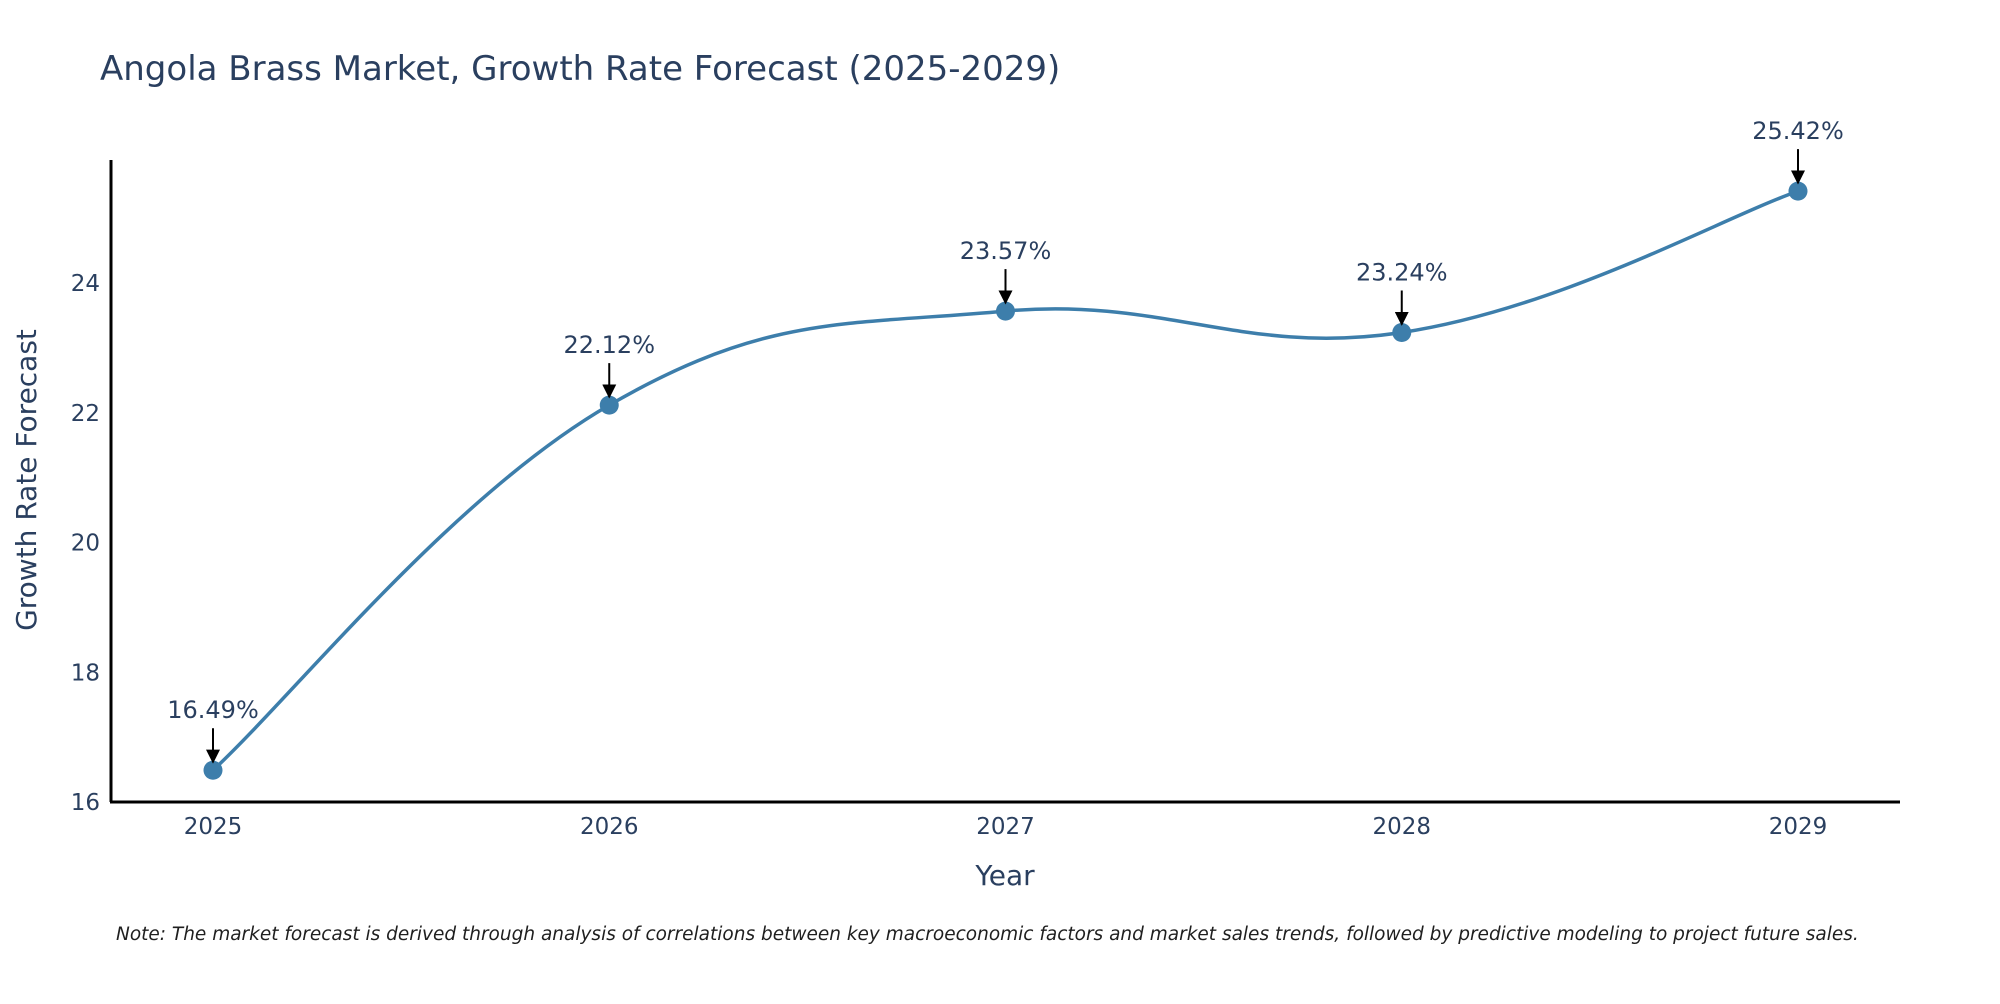 Image resolution: width=2000 pixels, height=1004 pixels. Describe the element at coordinates (1005, 311) in the screenshot. I see `data-point-2027` at that location.